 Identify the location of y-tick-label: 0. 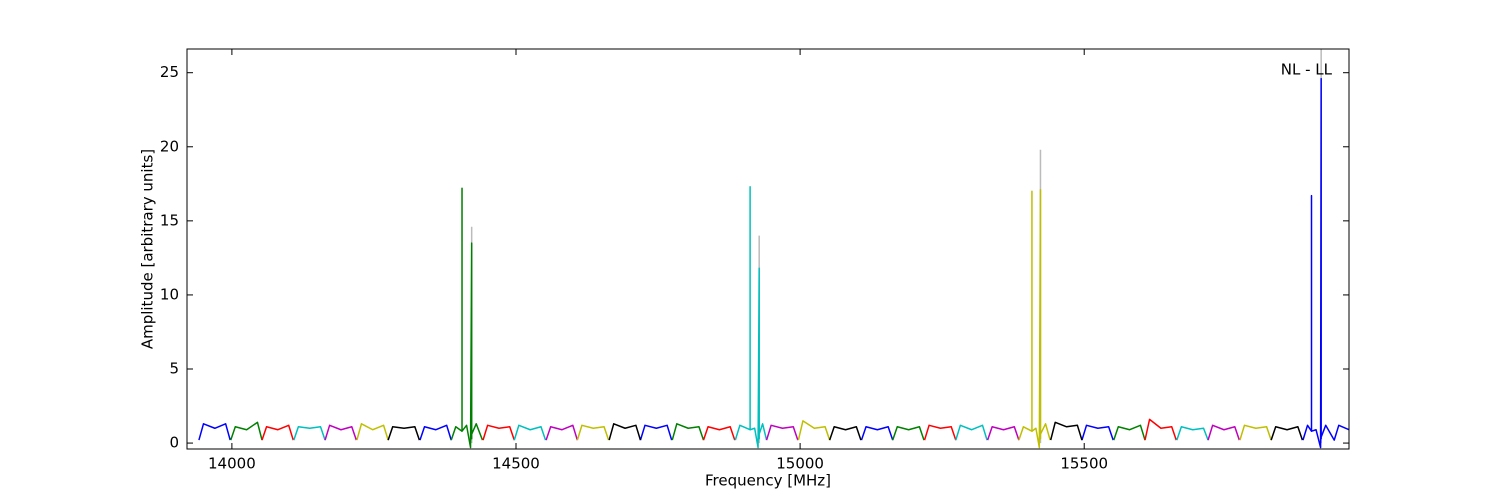
(174, 443).